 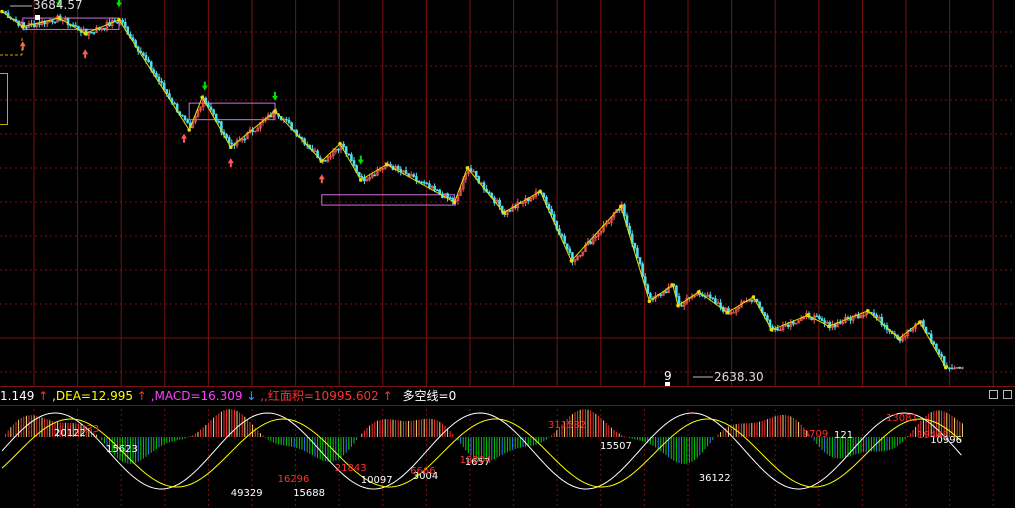 What do you see at coordinates (481, 453) in the screenshot?
I see `dea-line` at bounding box center [481, 453].